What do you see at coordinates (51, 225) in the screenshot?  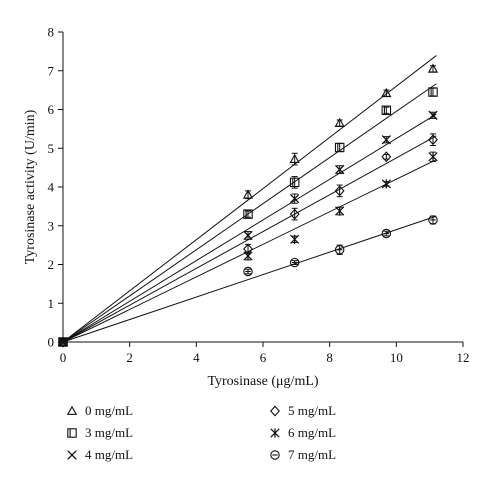 I see `y-tick-label: 3` at bounding box center [51, 225].